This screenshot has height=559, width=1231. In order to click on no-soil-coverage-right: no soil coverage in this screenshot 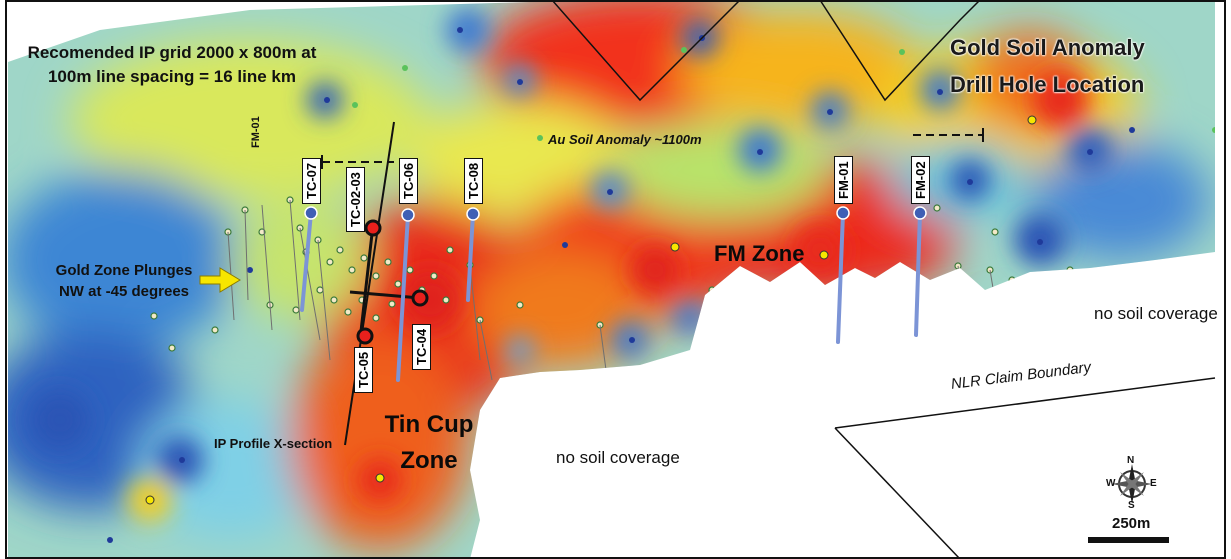, I will do `click(1156, 313)`.